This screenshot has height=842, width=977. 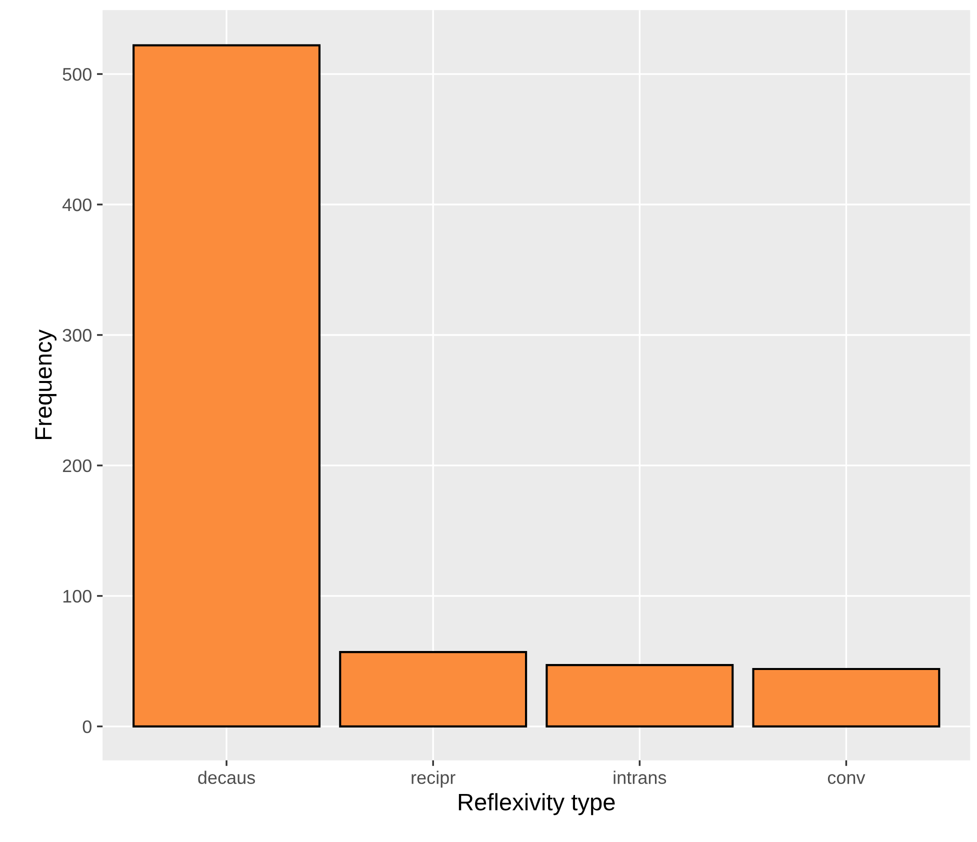 What do you see at coordinates (640, 777) in the screenshot?
I see `x-tick-label: intrans` at bounding box center [640, 777].